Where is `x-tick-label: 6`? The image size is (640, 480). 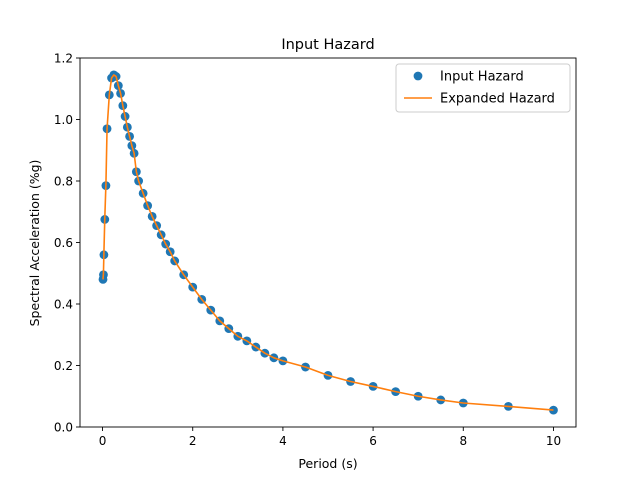
x-tick-label: 6 is located at coordinates (373, 441).